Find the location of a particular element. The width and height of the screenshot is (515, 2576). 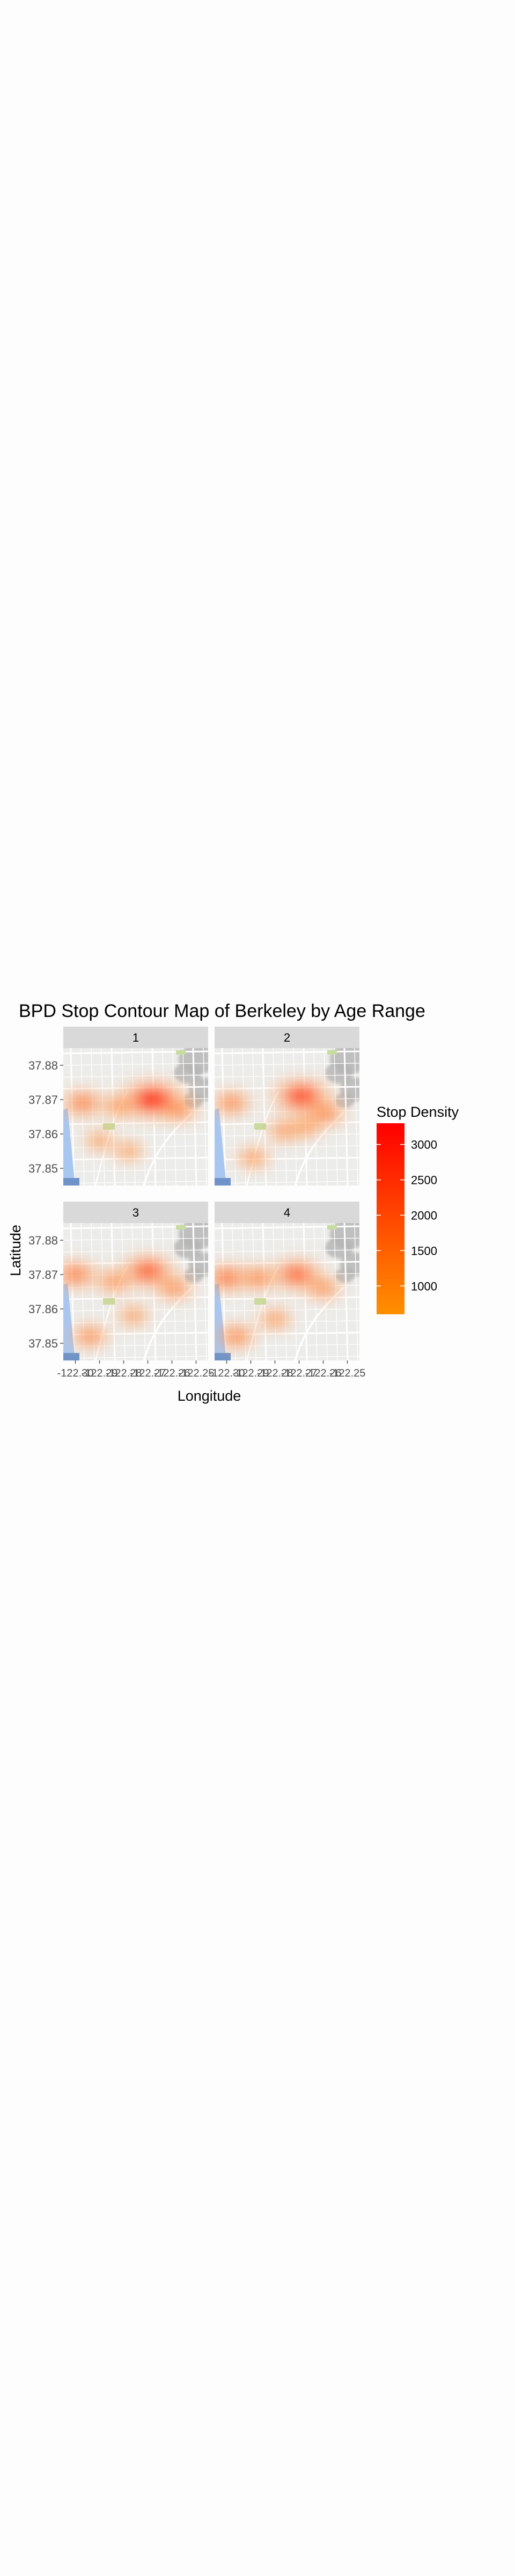

density-legend: Stop Density 1000 1500 2000 2500 3000 is located at coordinates (418, 1209).